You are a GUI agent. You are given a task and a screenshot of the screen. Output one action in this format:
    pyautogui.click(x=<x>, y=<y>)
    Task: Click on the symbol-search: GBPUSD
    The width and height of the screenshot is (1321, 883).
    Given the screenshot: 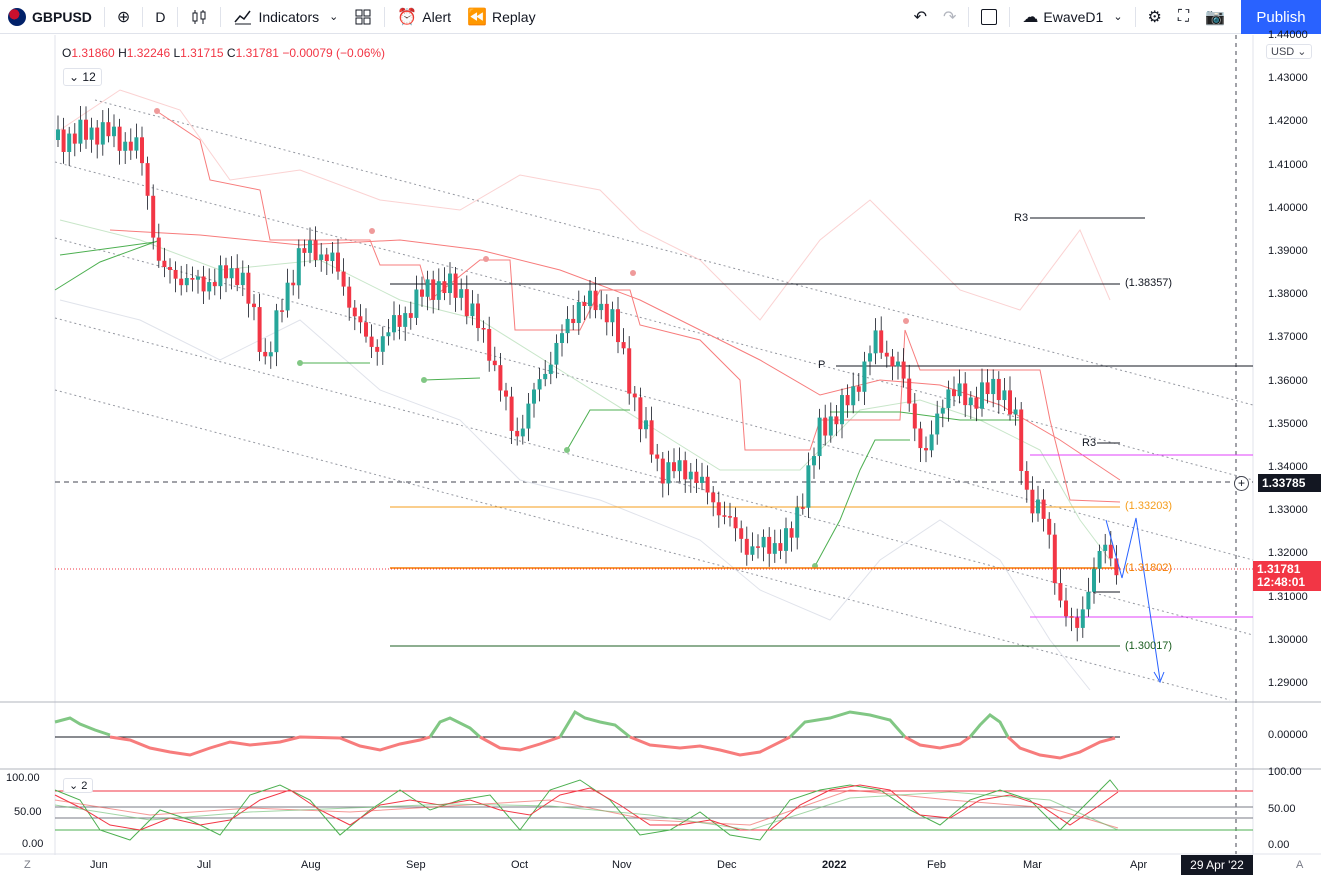 What is the action you would take?
    pyautogui.click(x=50, y=17)
    